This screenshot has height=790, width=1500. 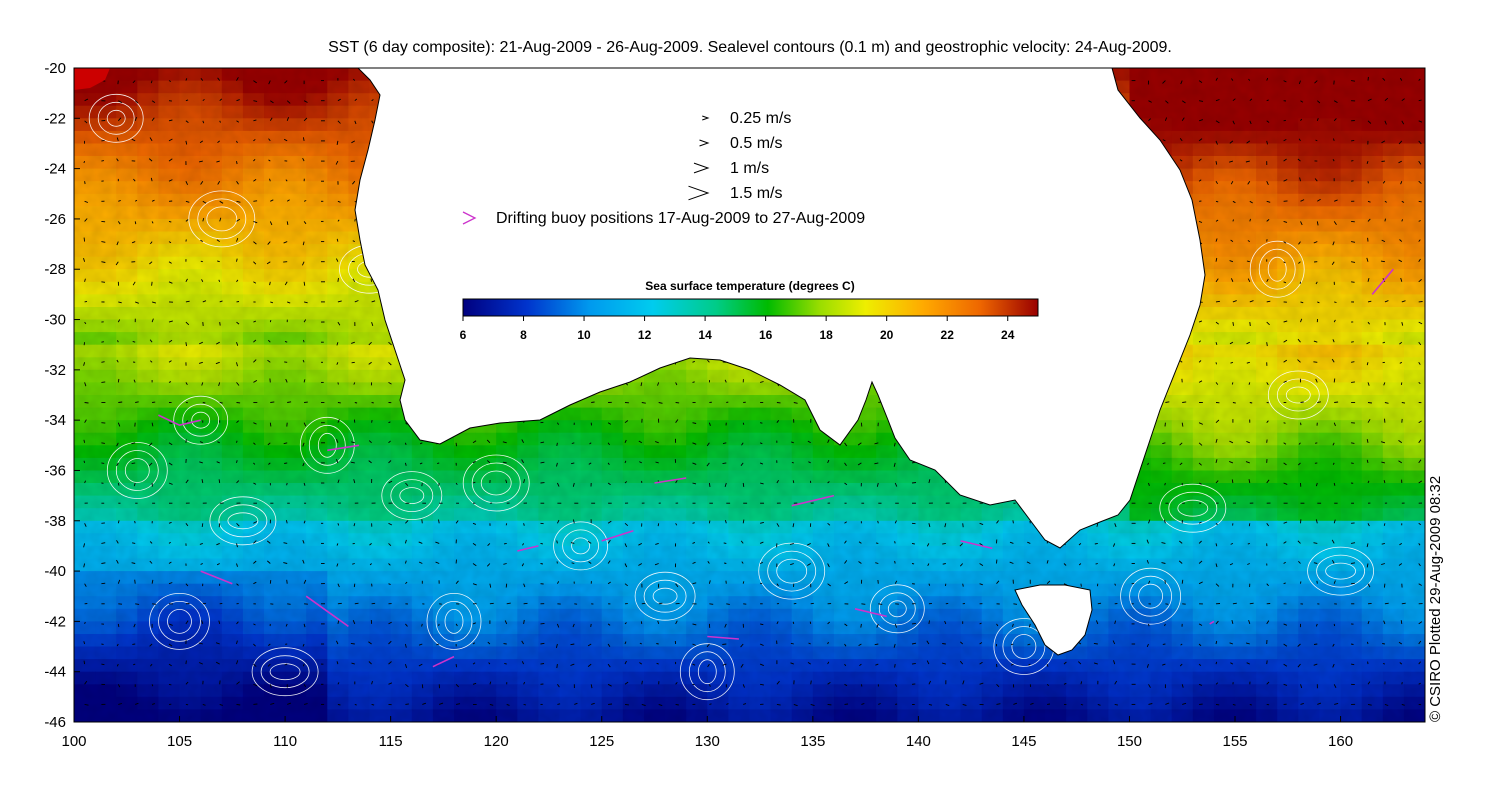 What do you see at coordinates (948, 335) in the screenshot?
I see `colorbar-tick-label: 22` at bounding box center [948, 335].